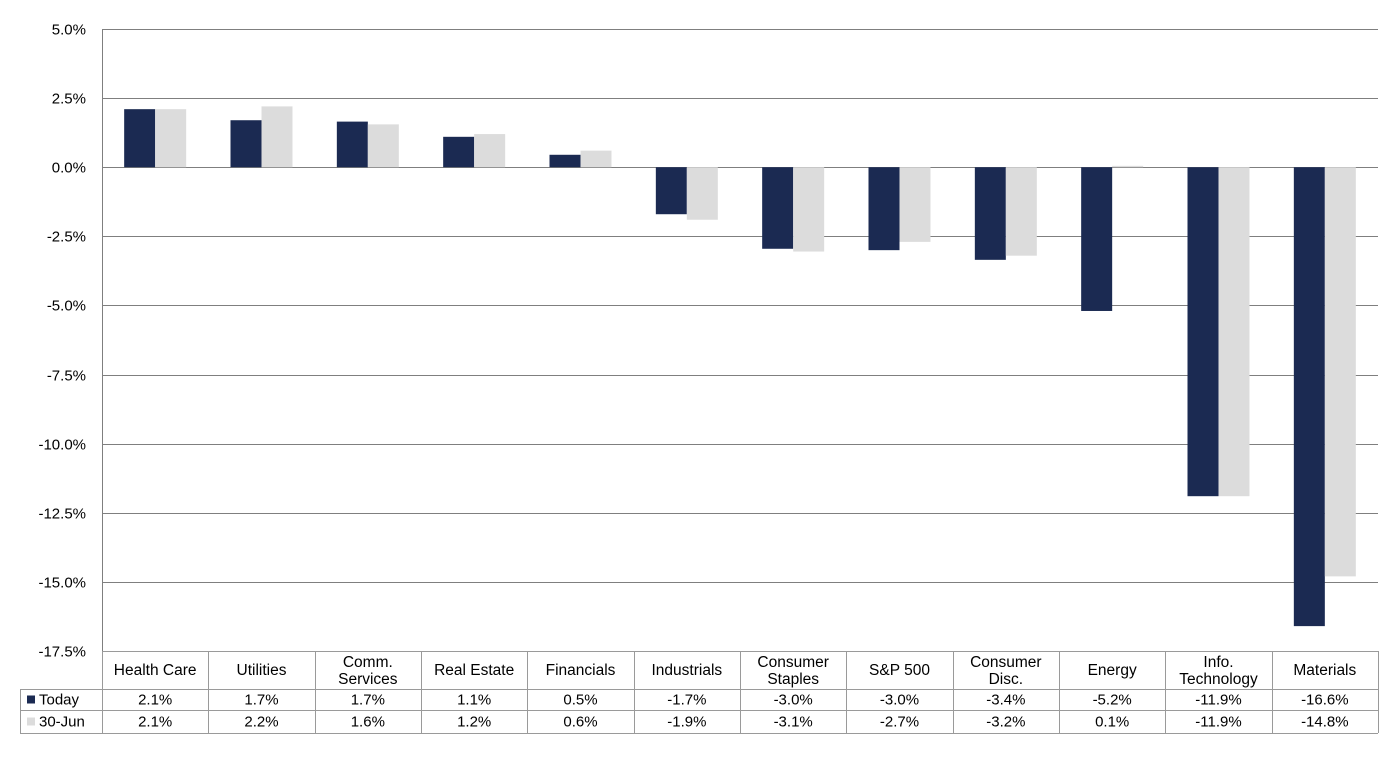  Describe the element at coordinates (69, 99) in the screenshot. I see `y-tick-label: 2.5%` at that location.